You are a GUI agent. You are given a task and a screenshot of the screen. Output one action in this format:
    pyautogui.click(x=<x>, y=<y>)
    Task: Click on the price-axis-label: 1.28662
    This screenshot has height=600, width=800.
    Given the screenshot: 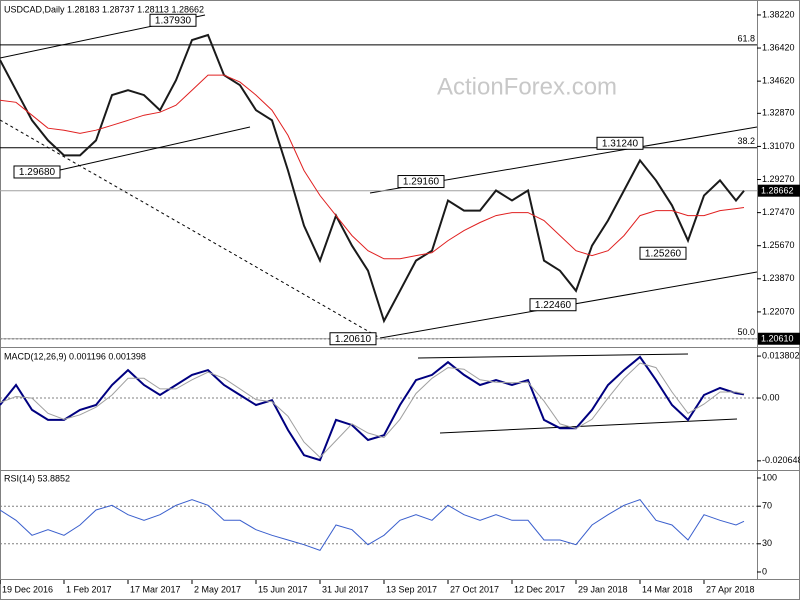 What is the action you would take?
    pyautogui.click(x=777, y=191)
    